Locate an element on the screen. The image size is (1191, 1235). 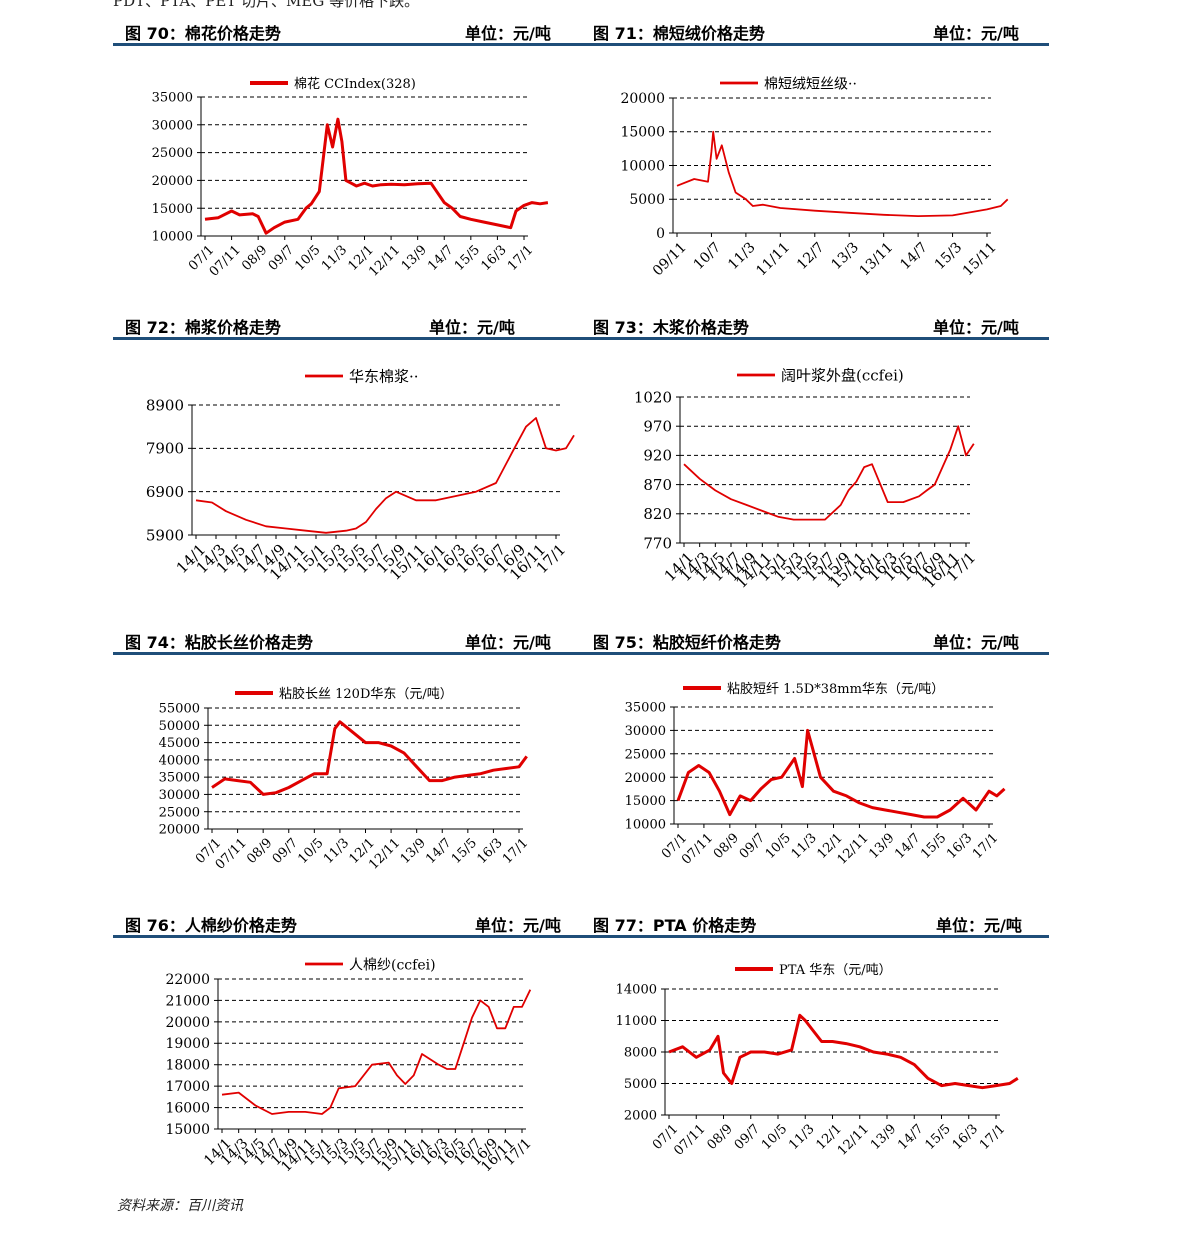
legend-label: 粘胶长丝 120D华东（元/吨） is located at coordinates (366, 694).